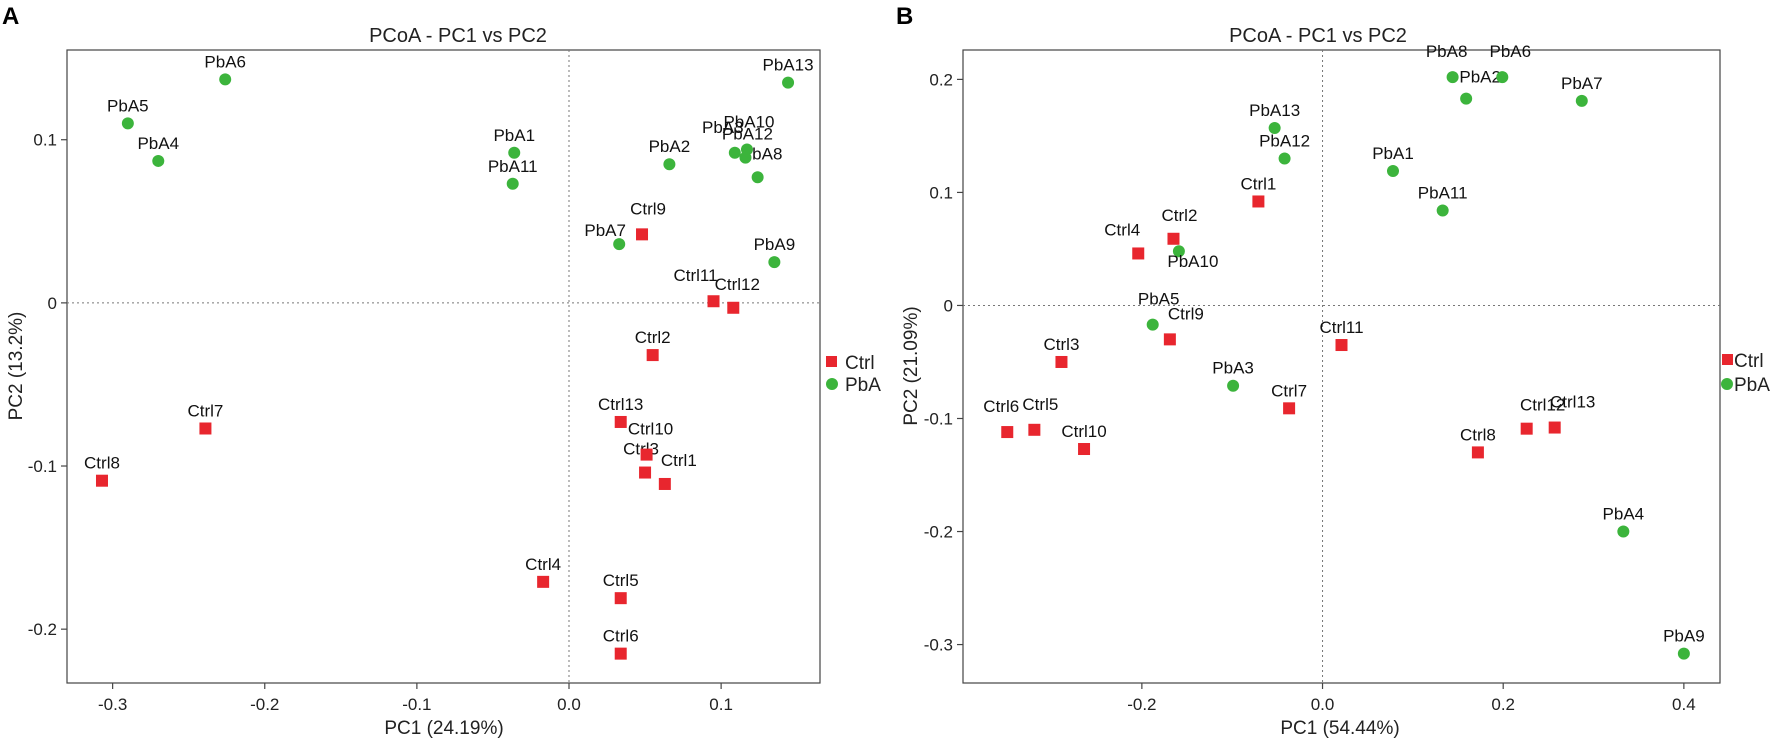  What do you see at coordinates (1480, 77) in the screenshot?
I see `point-label: PbA2` at bounding box center [1480, 77].